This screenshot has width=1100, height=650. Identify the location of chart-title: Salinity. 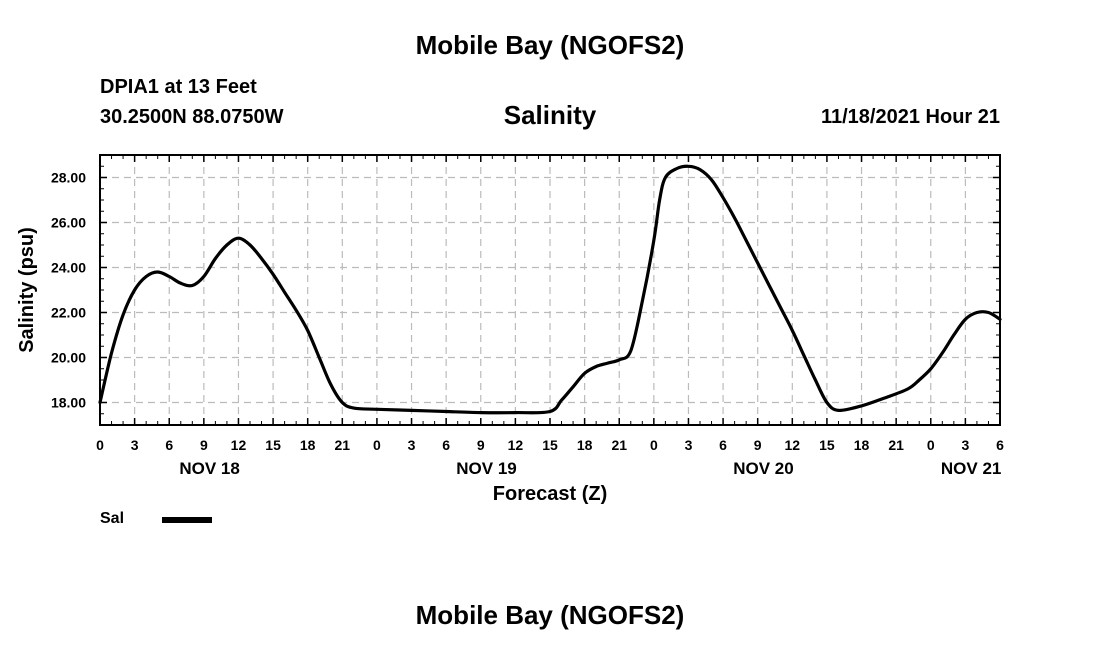
(550, 115).